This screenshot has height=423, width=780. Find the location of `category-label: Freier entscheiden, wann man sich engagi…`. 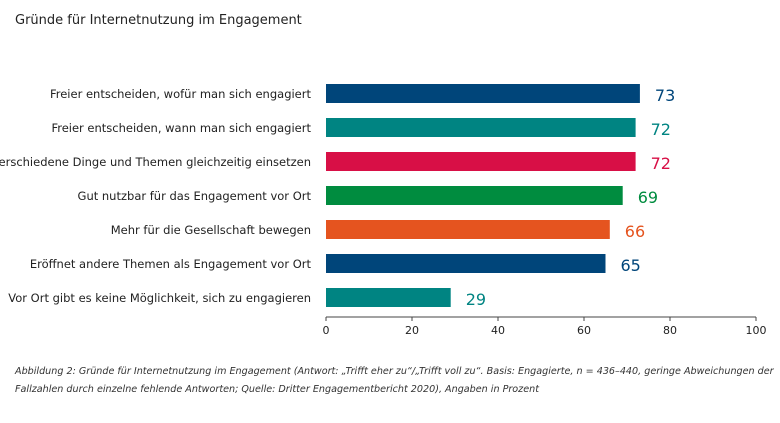

category-label: Freier entscheiden, wann man sich engagi… is located at coordinates (181, 128).